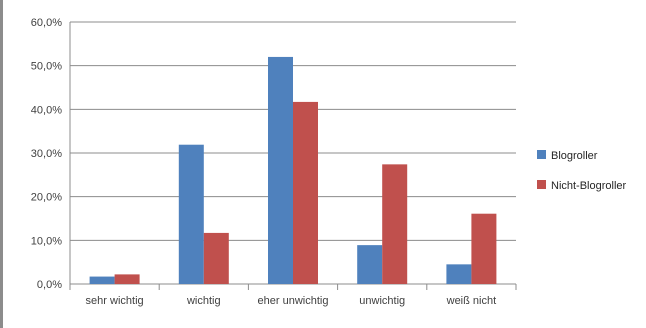 The height and width of the screenshot is (328, 646). I want to click on y-tick-label: 20,0%, so click(46, 198).